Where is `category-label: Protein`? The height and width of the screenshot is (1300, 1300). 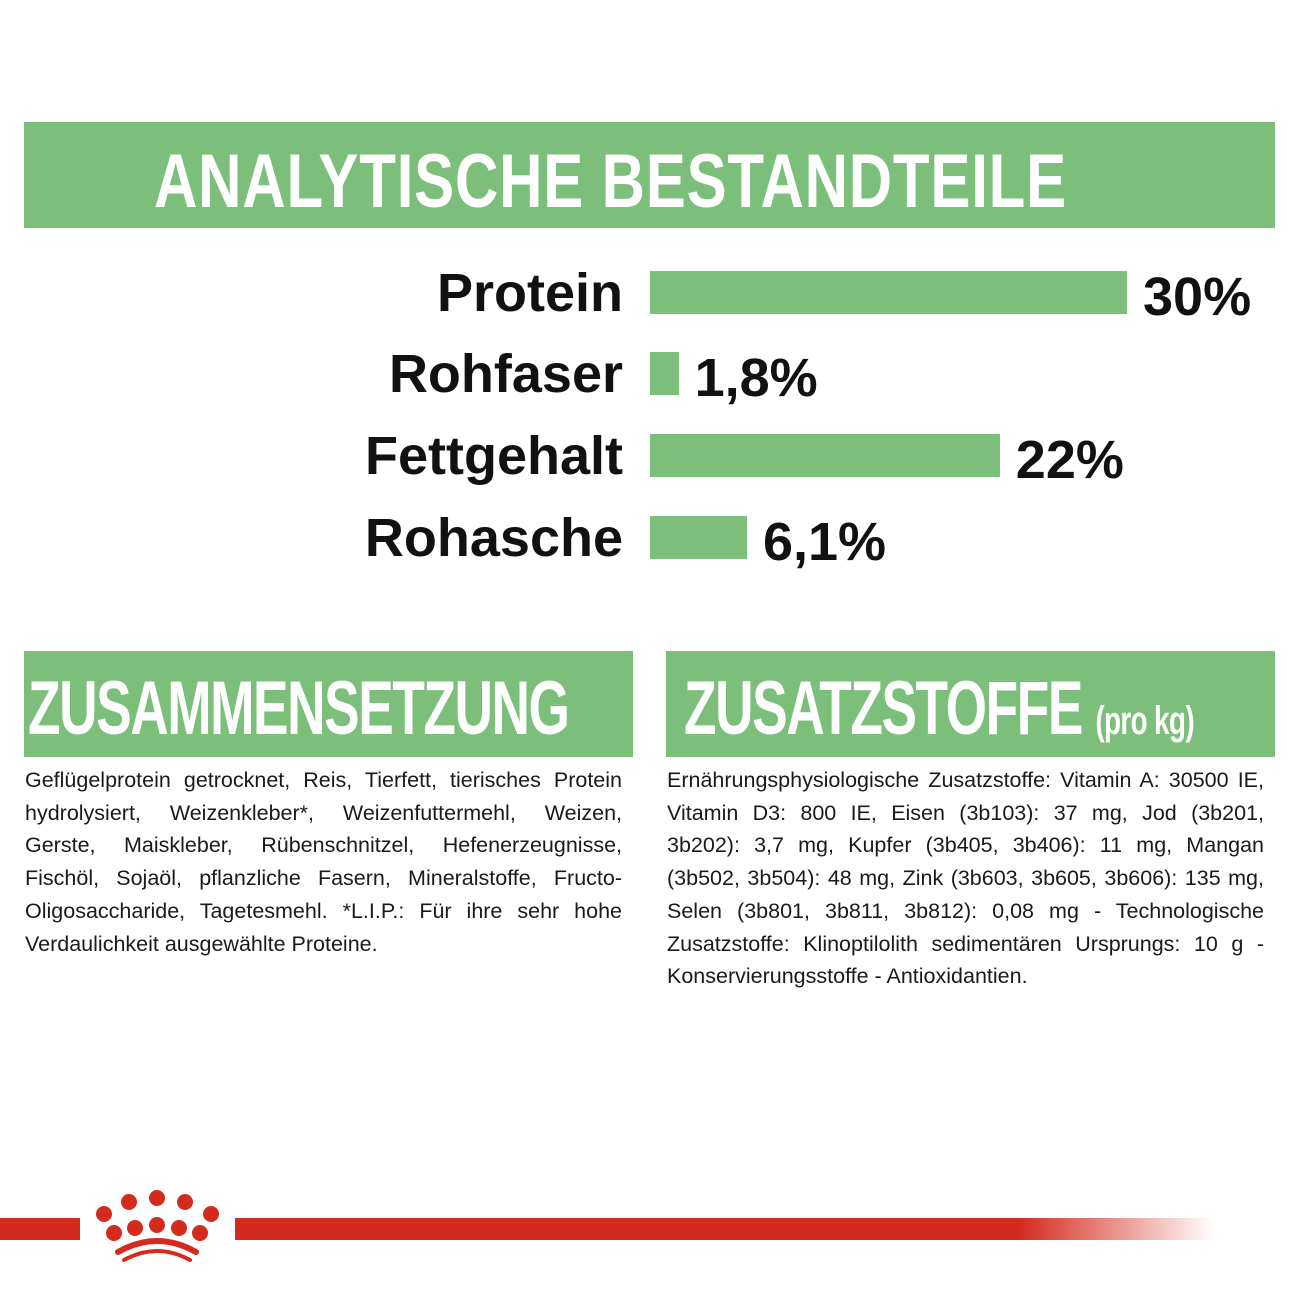 category-label: Protein is located at coordinates (529, 293).